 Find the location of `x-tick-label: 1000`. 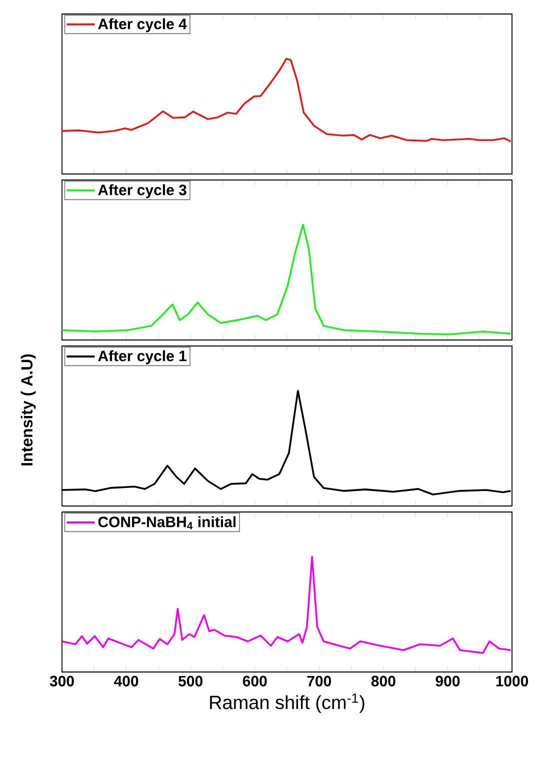

x-tick-label: 1000 is located at coordinates (512, 681).